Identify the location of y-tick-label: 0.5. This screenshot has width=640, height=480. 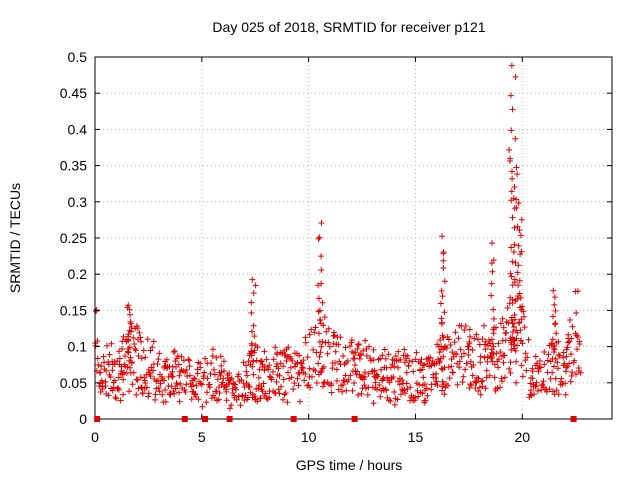
(78, 57).